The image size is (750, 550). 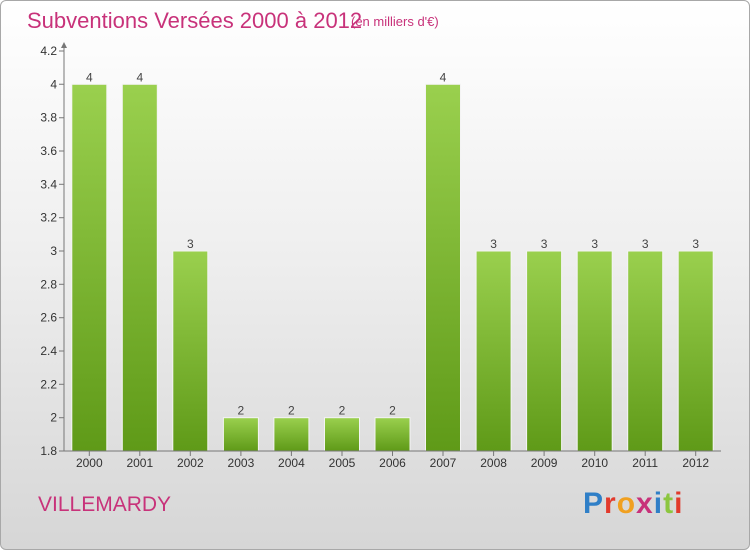 What do you see at coordinates (594, 351) in the screenshot?
I see `bar-2010` at bounding box center [594, 351].